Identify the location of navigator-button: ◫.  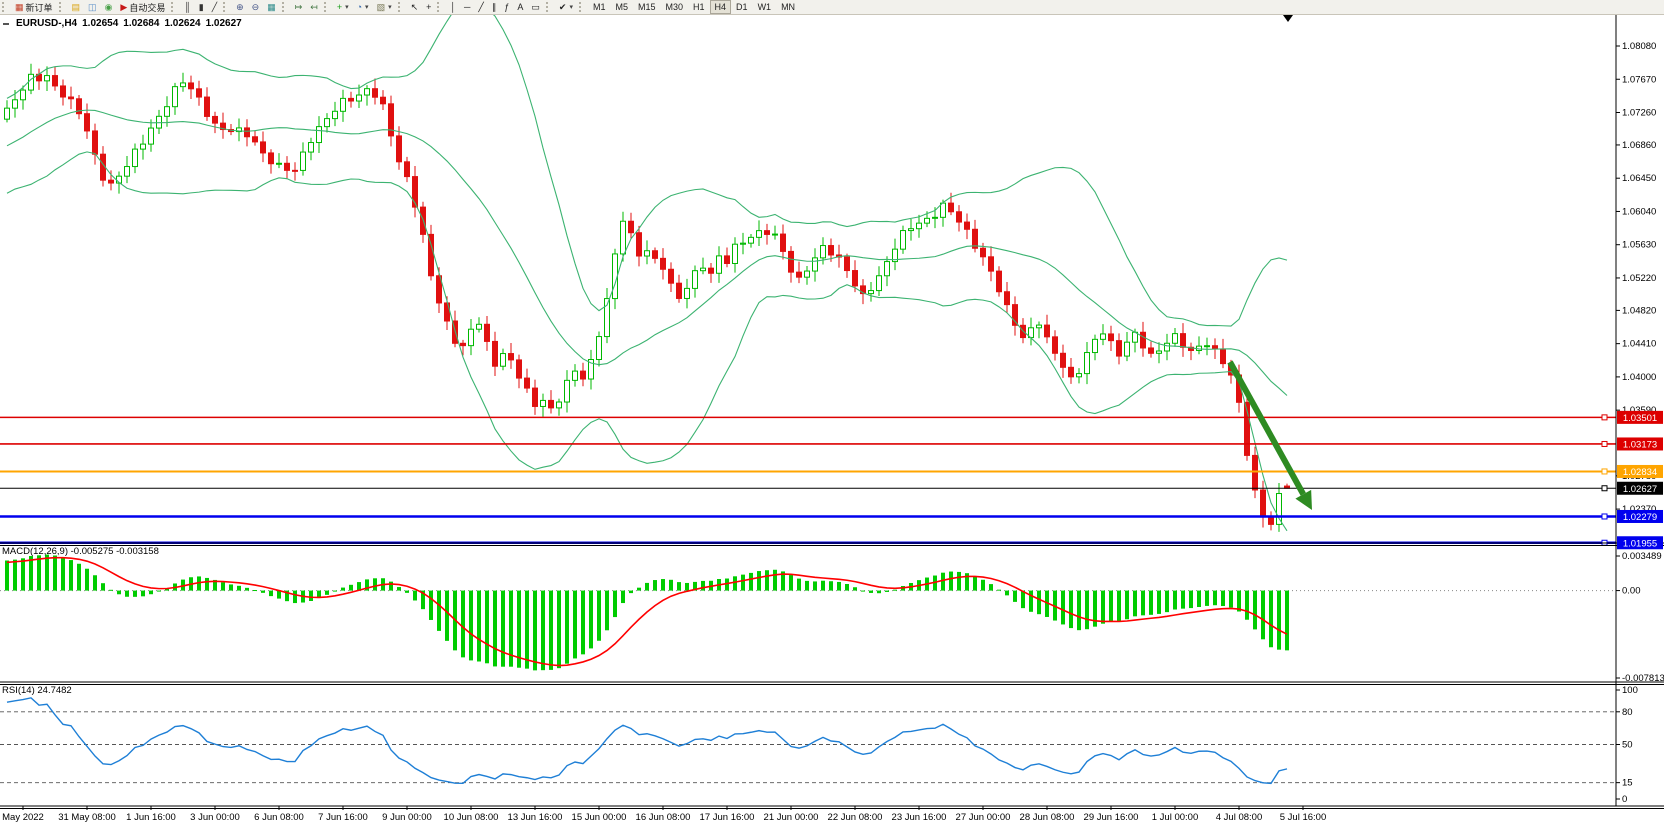
(92, 7).